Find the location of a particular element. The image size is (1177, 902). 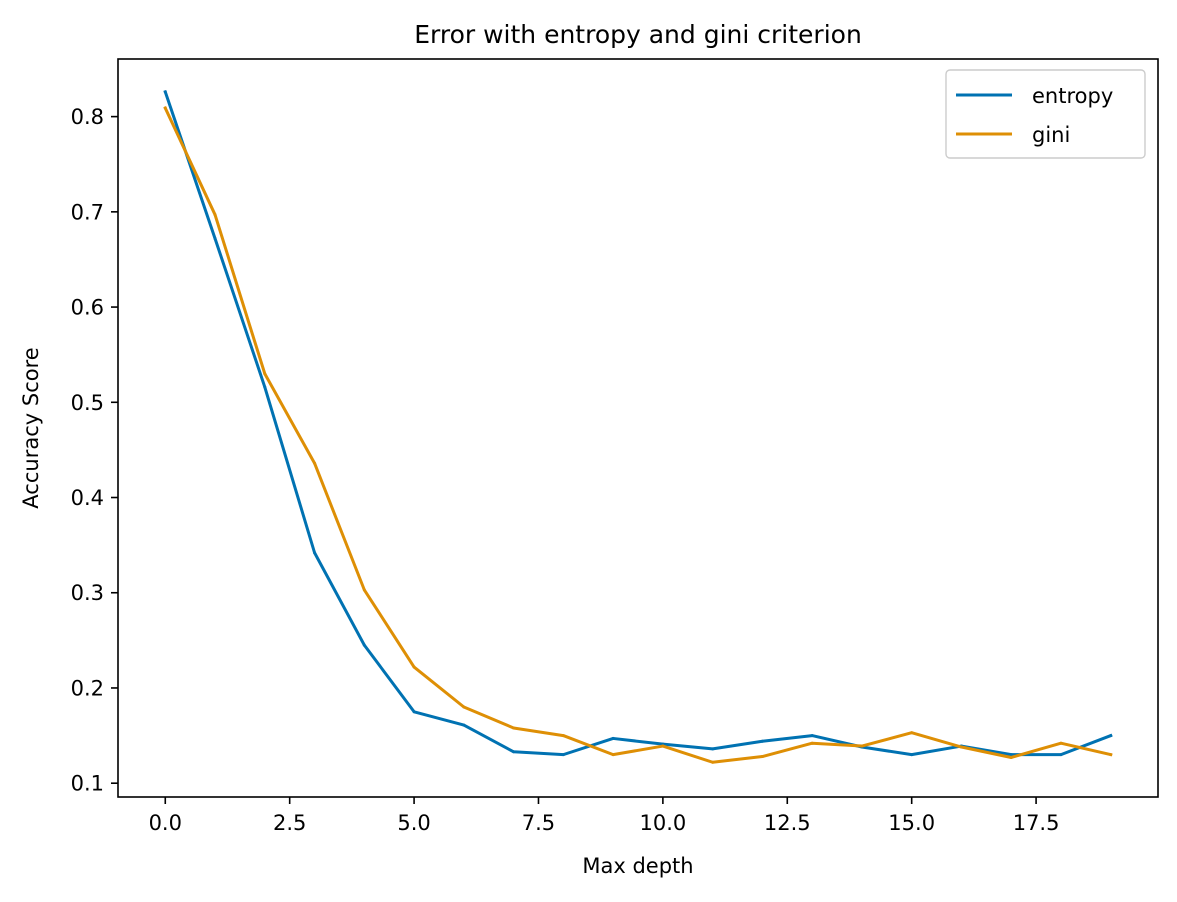

y-tick-label: 0.6 is located at coordinates (87, 308).